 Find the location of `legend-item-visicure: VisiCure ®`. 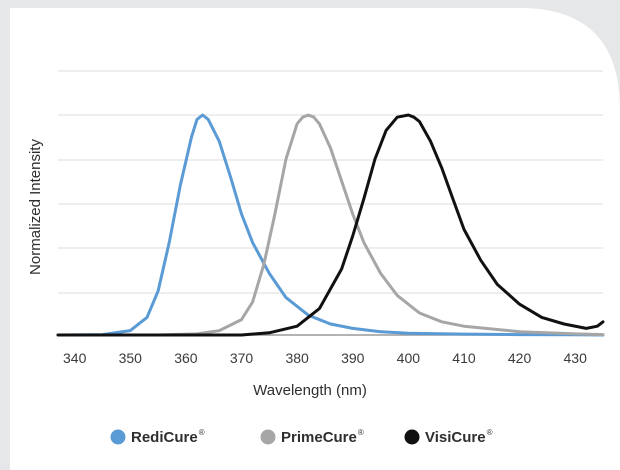

legend-item-visicure: VisiCure ® is located at coordinates (448, 437).